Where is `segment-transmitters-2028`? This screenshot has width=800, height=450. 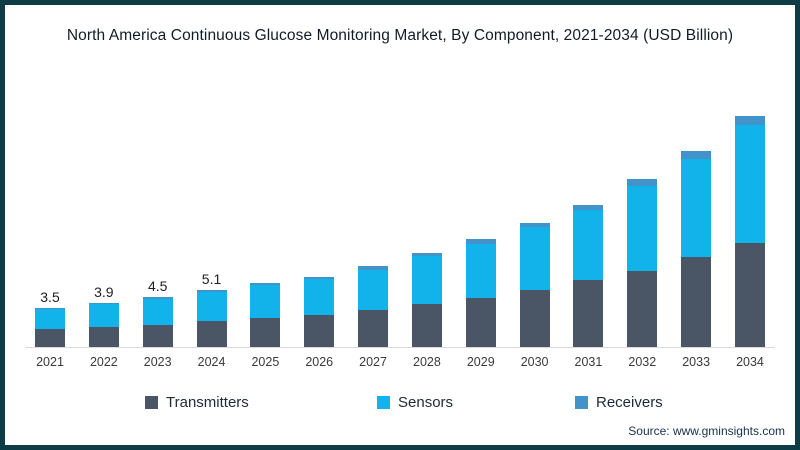
segment-transmitters-2028 is located at coordinates (426, 325).